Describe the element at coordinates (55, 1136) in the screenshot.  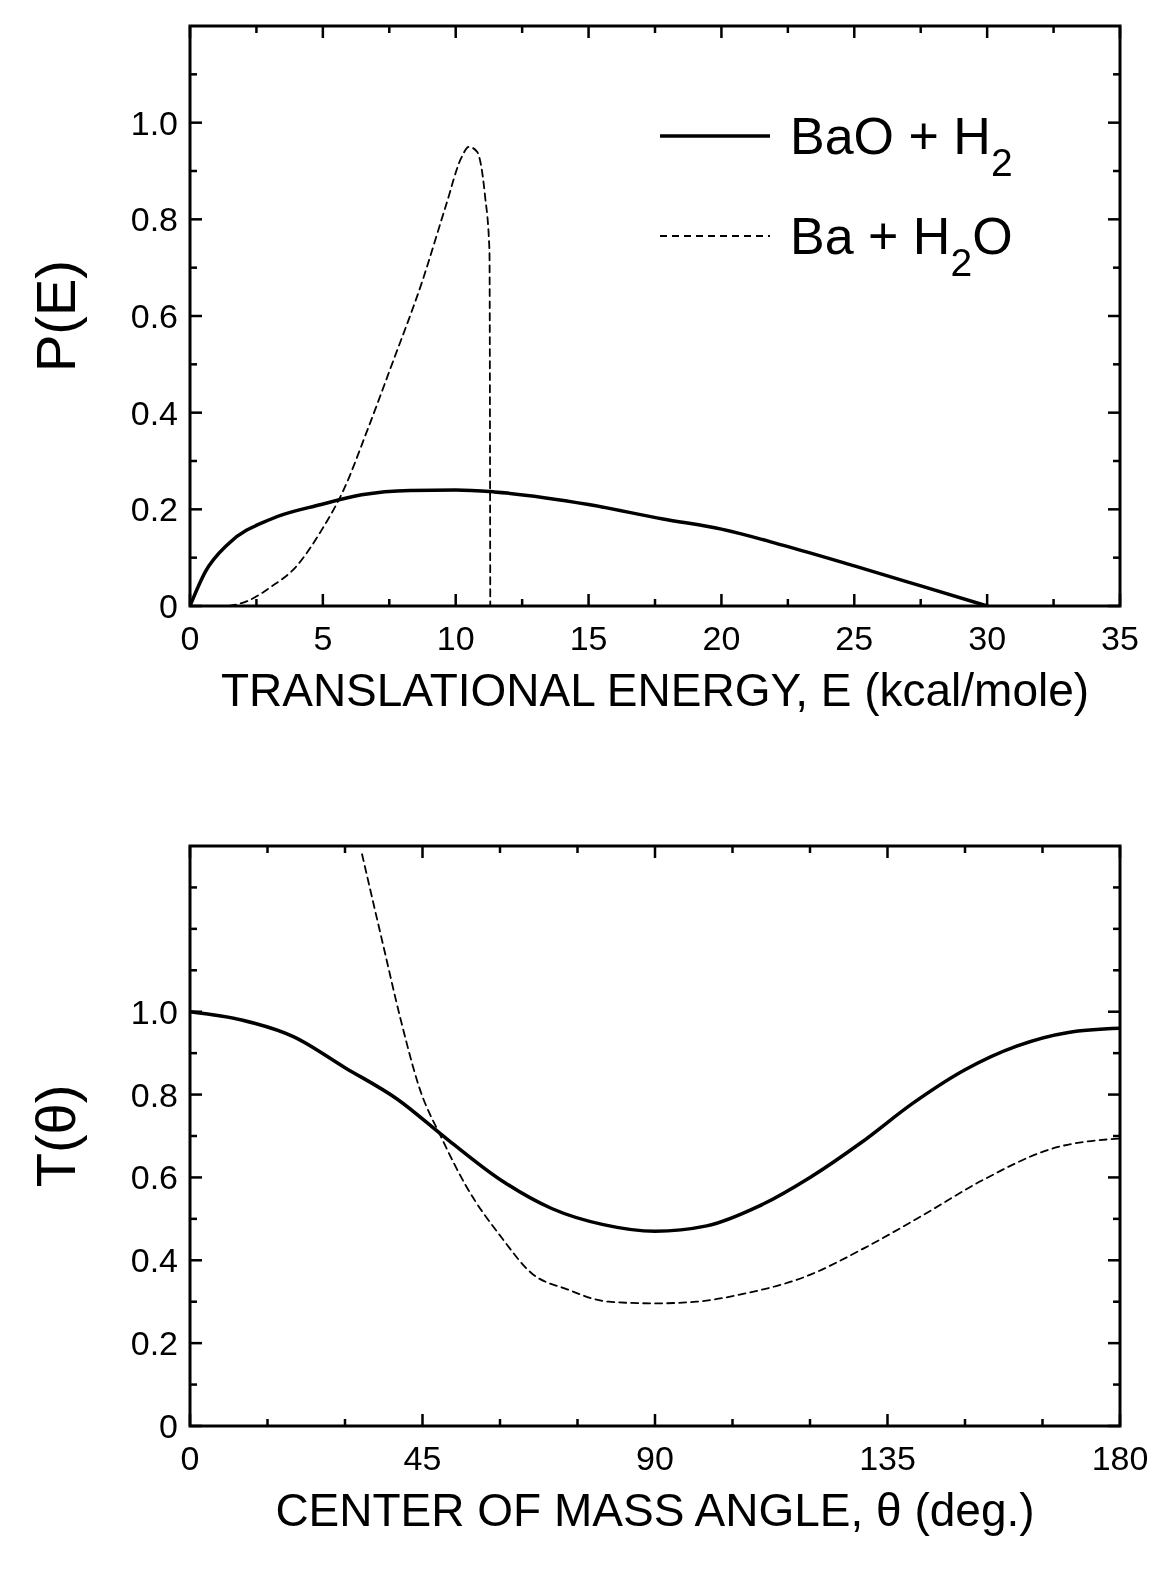
I see `y-axis-title: T(θ)` at that location.